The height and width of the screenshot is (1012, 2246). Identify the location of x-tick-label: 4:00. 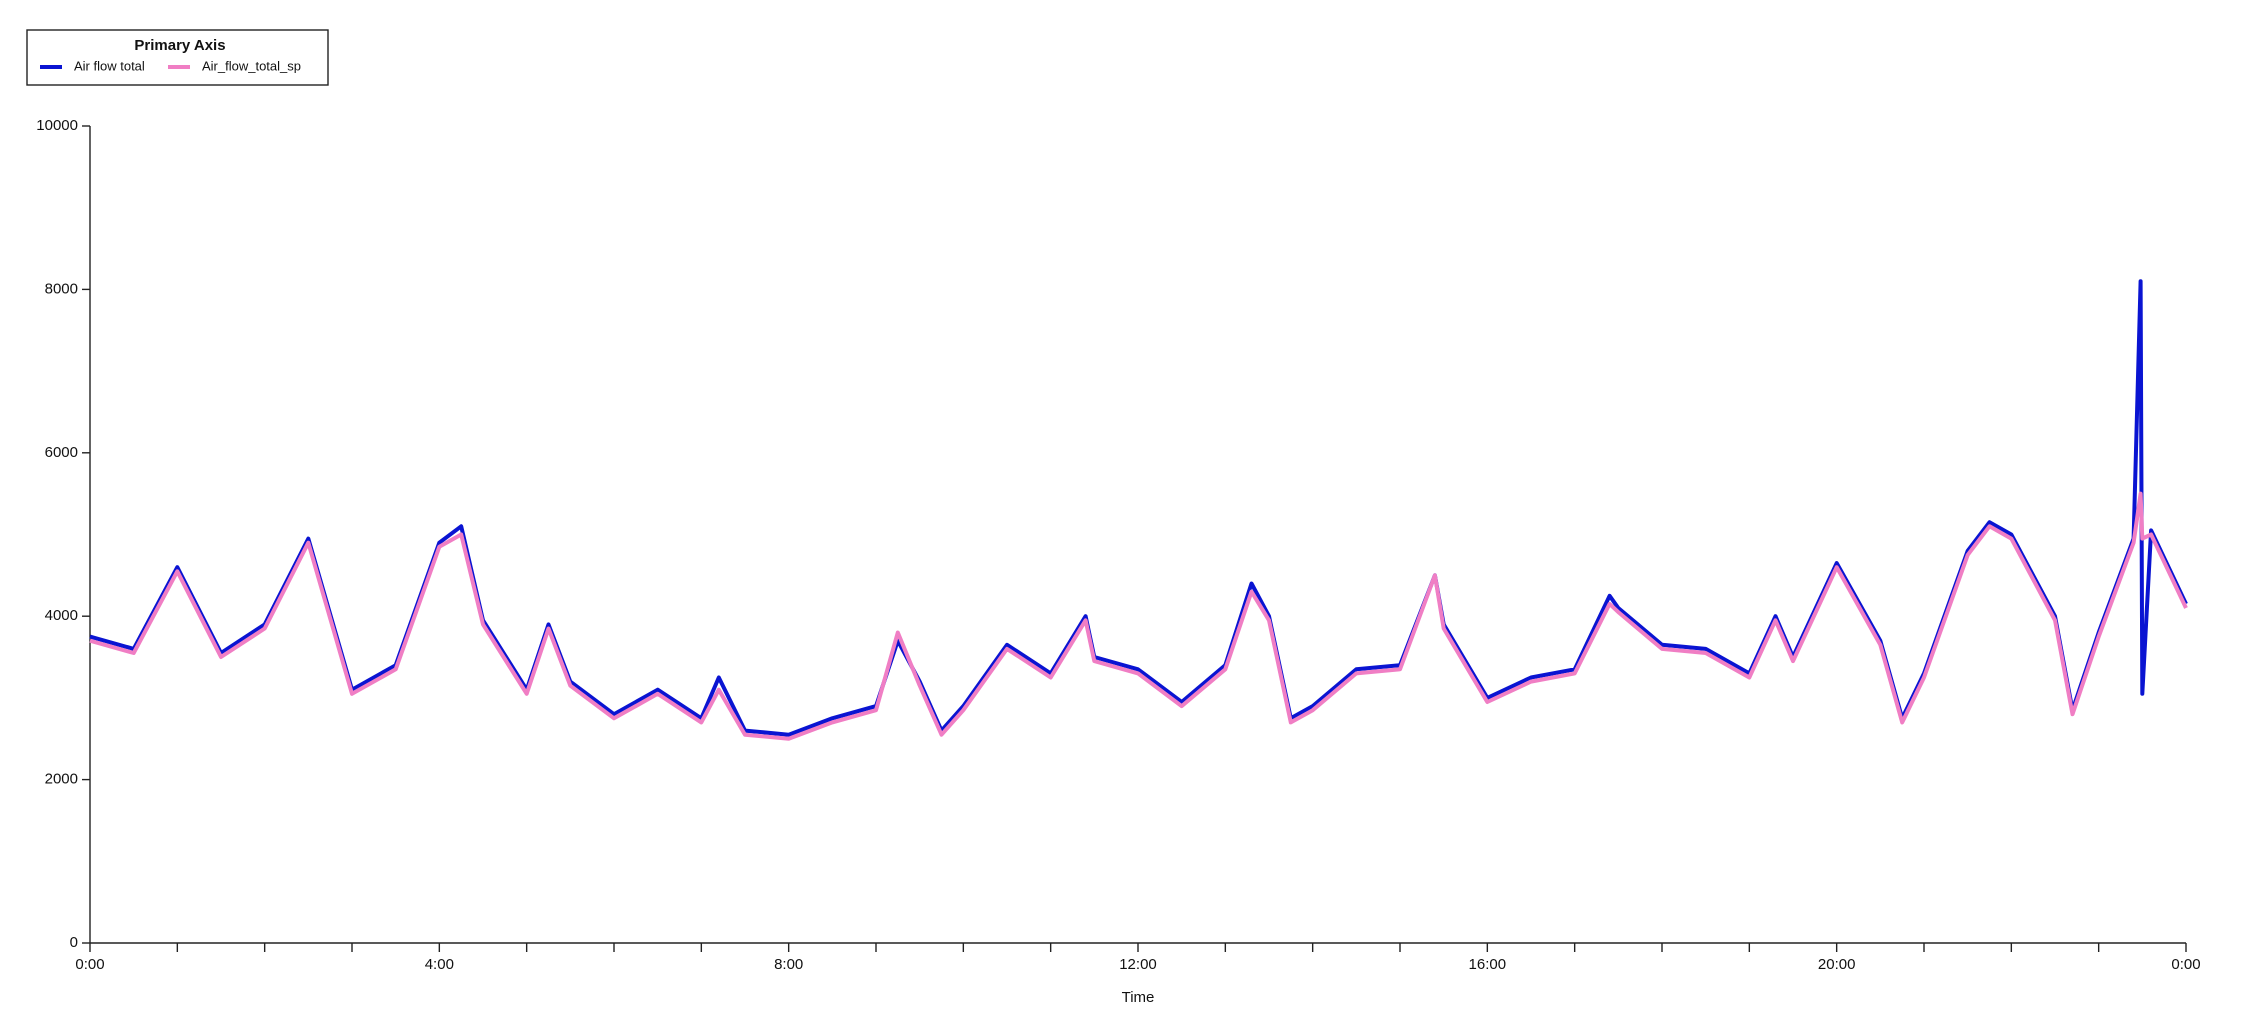
(439, 964).